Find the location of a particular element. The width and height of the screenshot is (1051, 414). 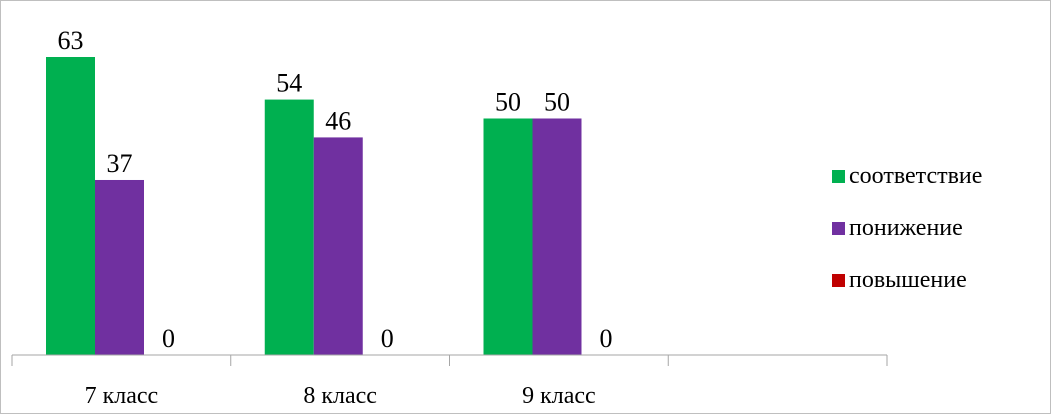

category-labels: 7 класс 8 класс 9 класс is located at coordinates (340, 396).